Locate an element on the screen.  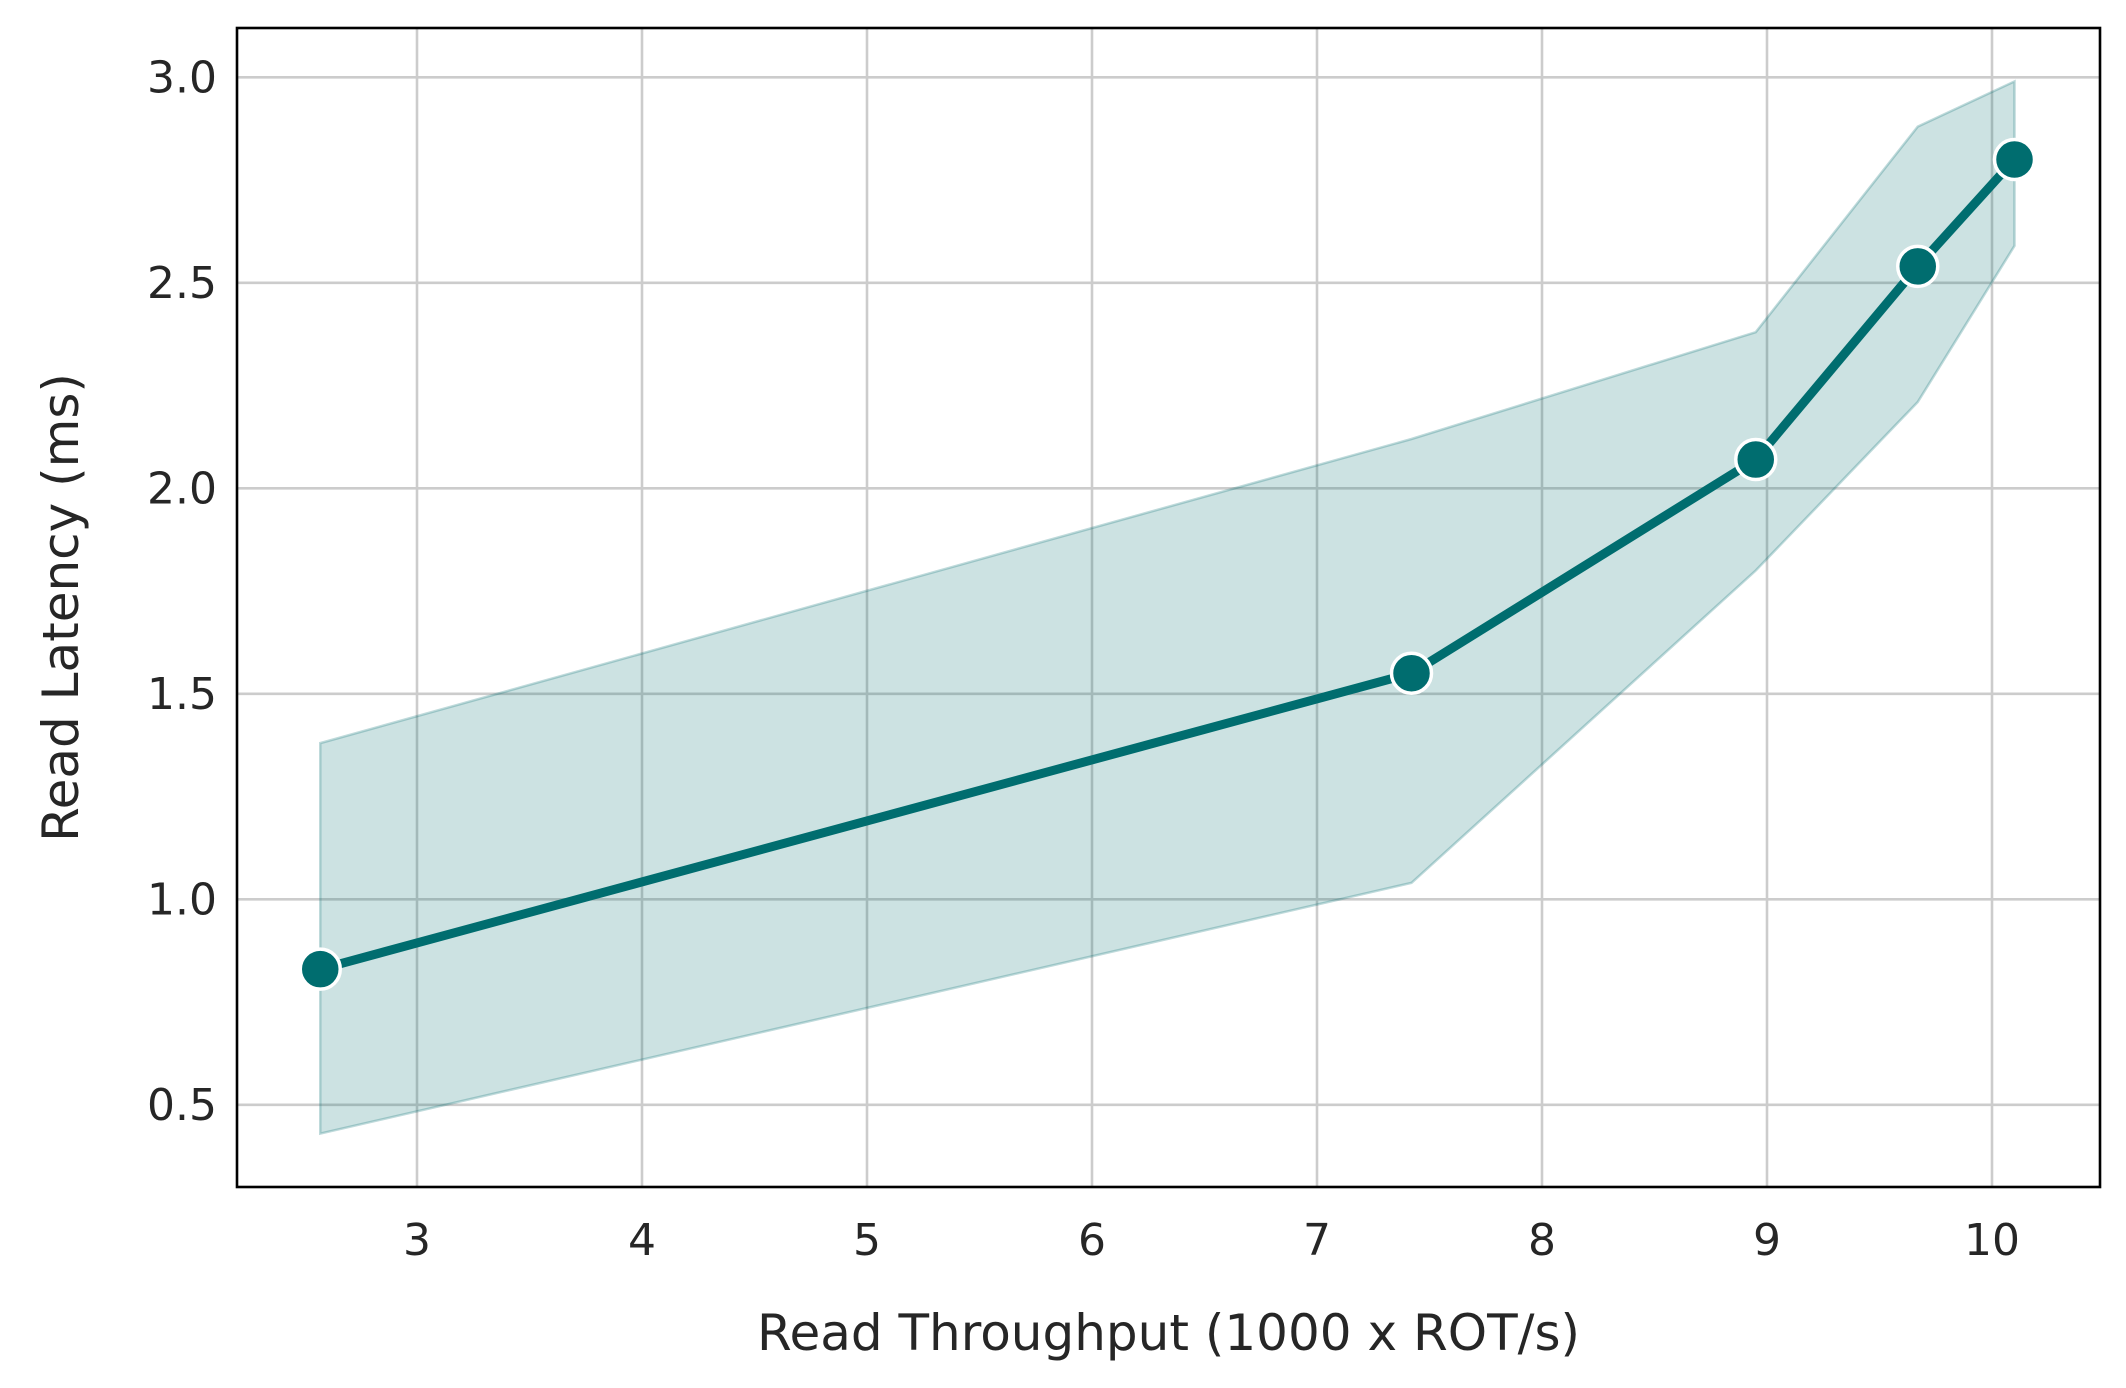
y-tick-label: 1.0 is located at coordinates (182, 899).